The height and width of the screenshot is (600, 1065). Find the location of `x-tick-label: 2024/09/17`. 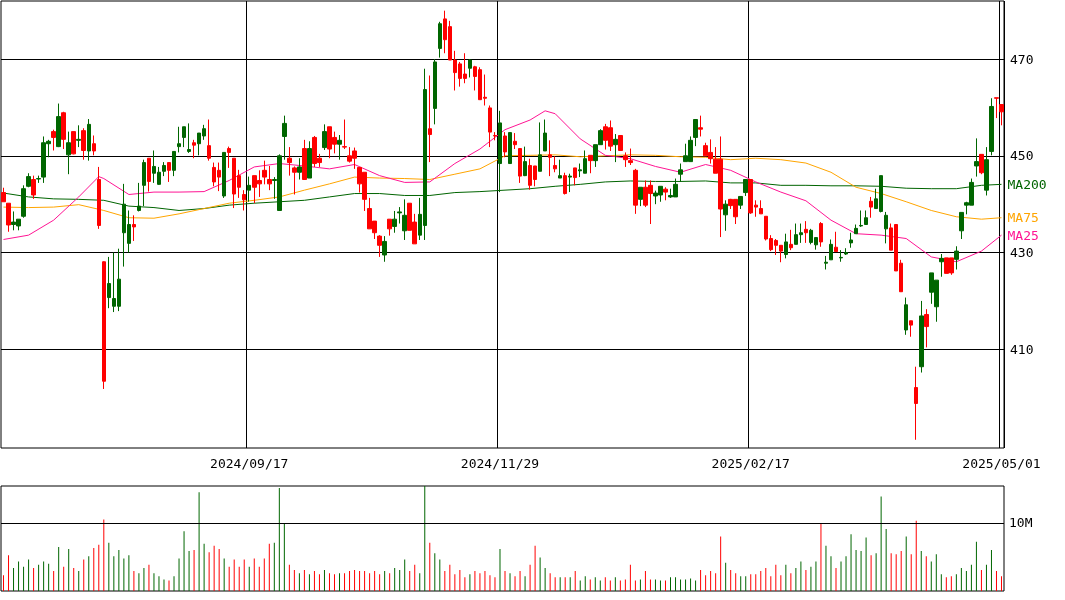

x-tick-label: 2024/09/17 is located at coordinates (249, 463).